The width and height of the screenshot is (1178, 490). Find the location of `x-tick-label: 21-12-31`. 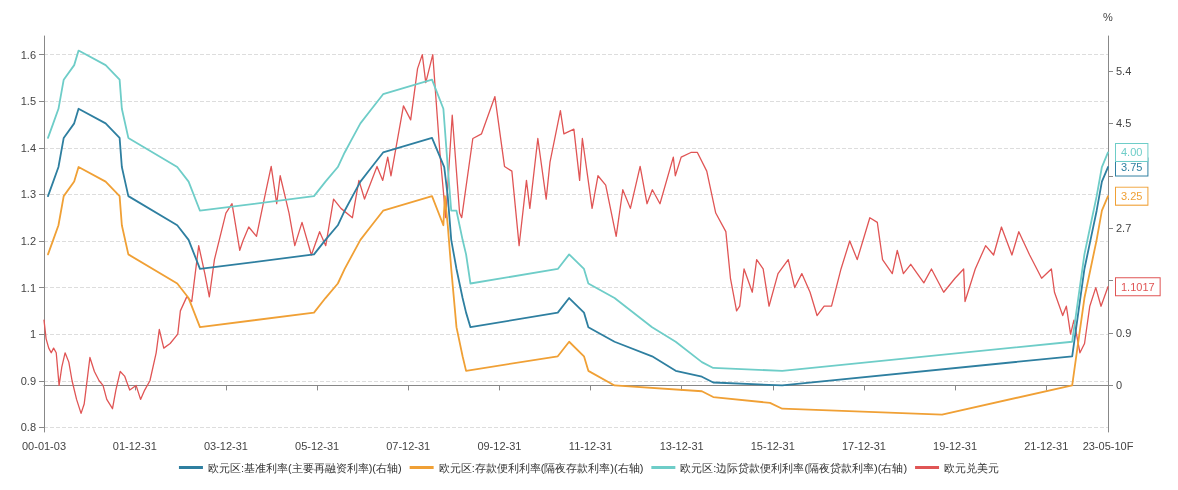

x-tick-label: 21-12-31 is located at coordinates (1046, 445).